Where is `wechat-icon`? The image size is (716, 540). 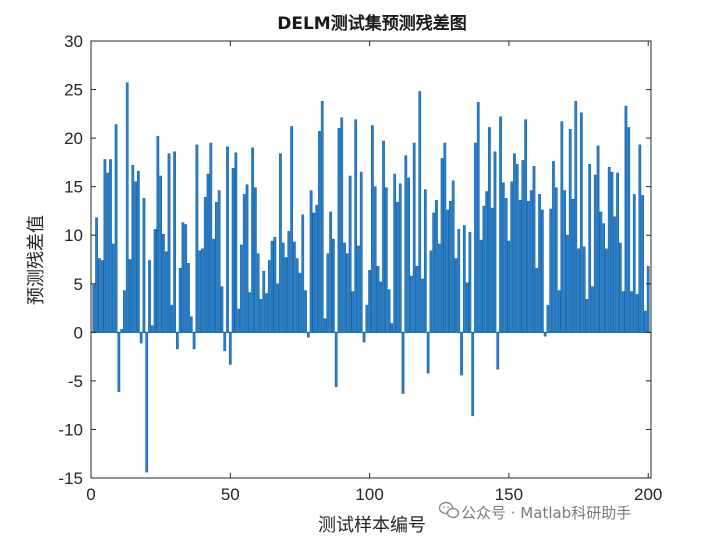 wechat-icon is located at coordinates (449, 510).